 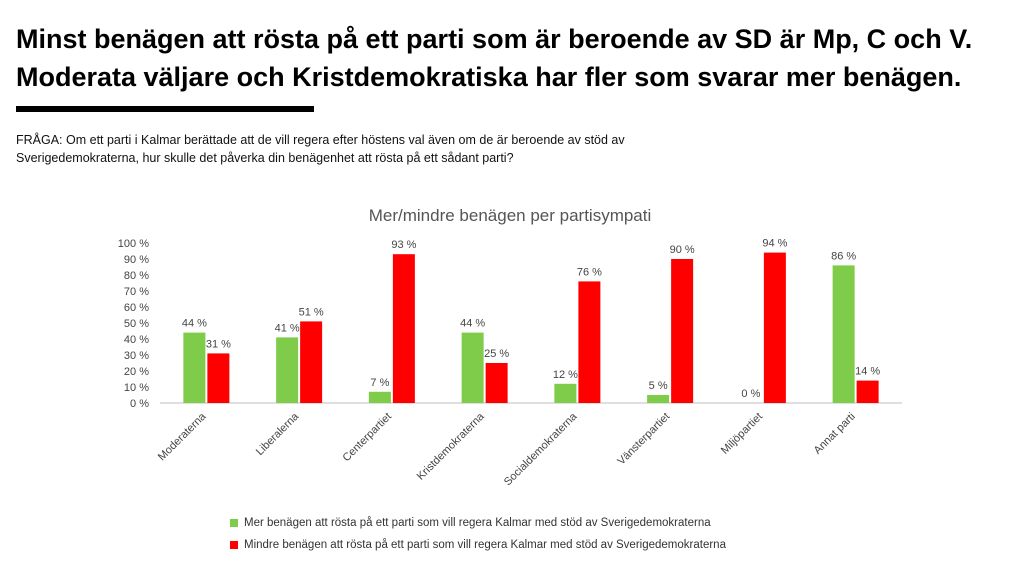 What do you see at coordinates (165, 109) in the screenshot?
I see `headline-underline` at bounding box center [165, 109].